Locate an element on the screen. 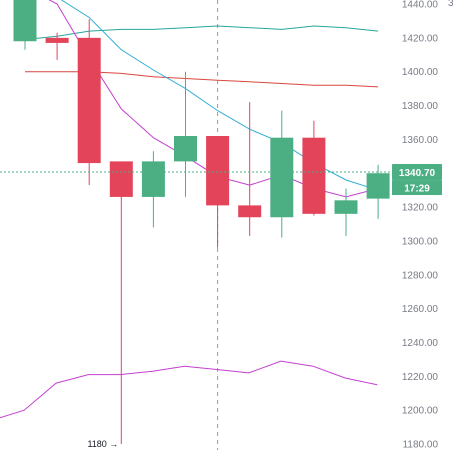 The image size is (454, 450). y-tick-label: 1300.00 is located at coordinates (420, 241).